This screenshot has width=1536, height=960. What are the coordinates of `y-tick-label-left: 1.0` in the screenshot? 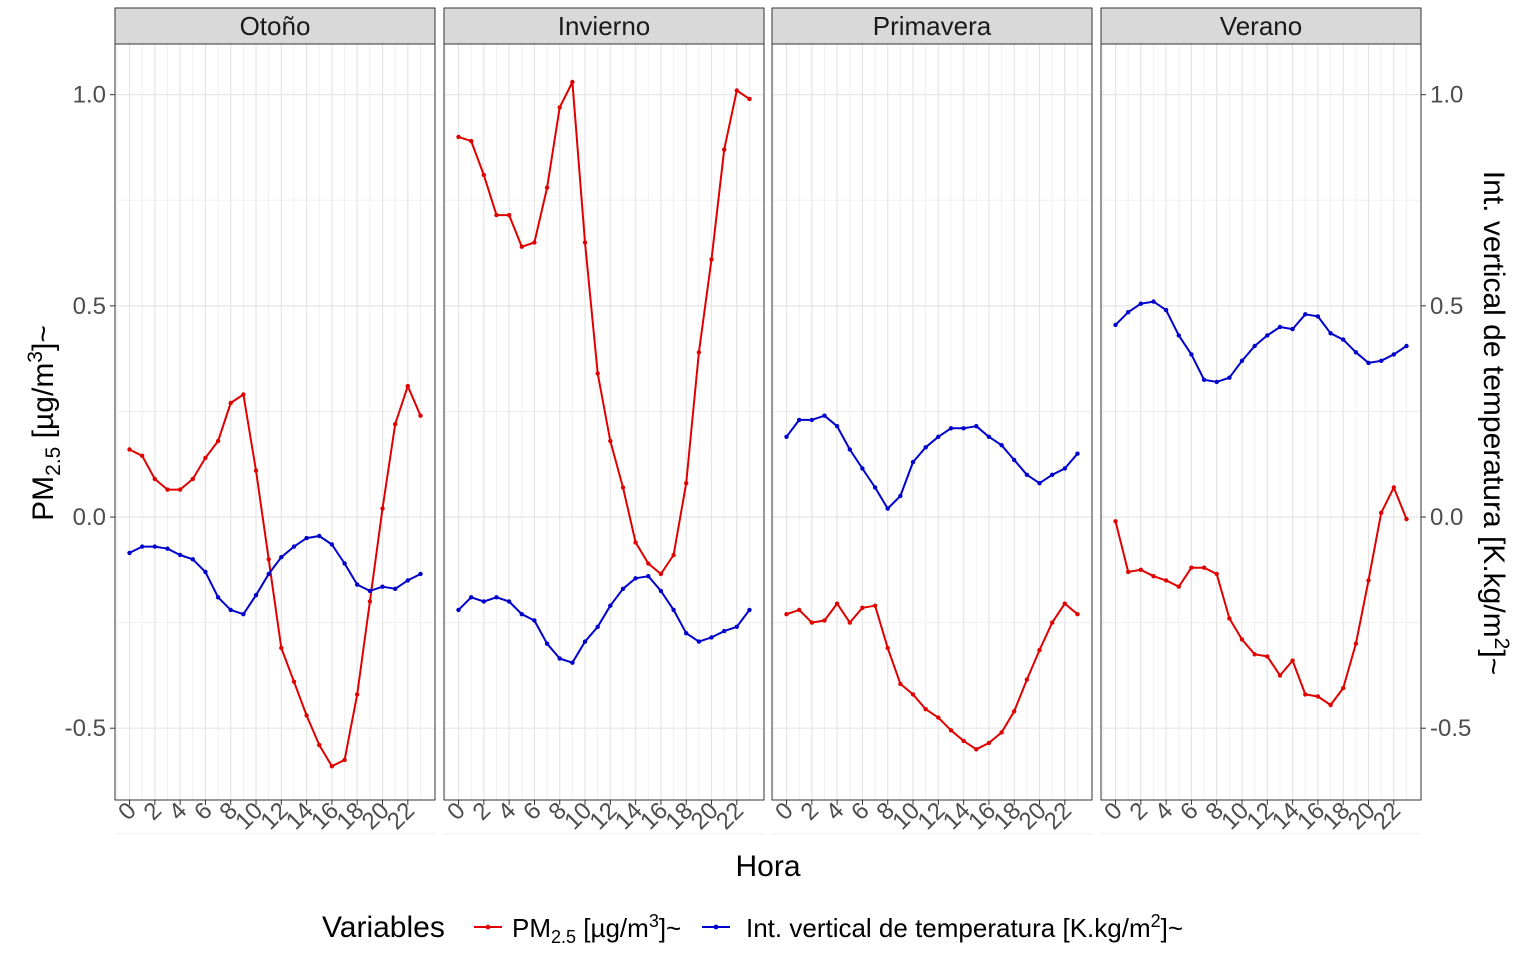 It's located at (89, 95).